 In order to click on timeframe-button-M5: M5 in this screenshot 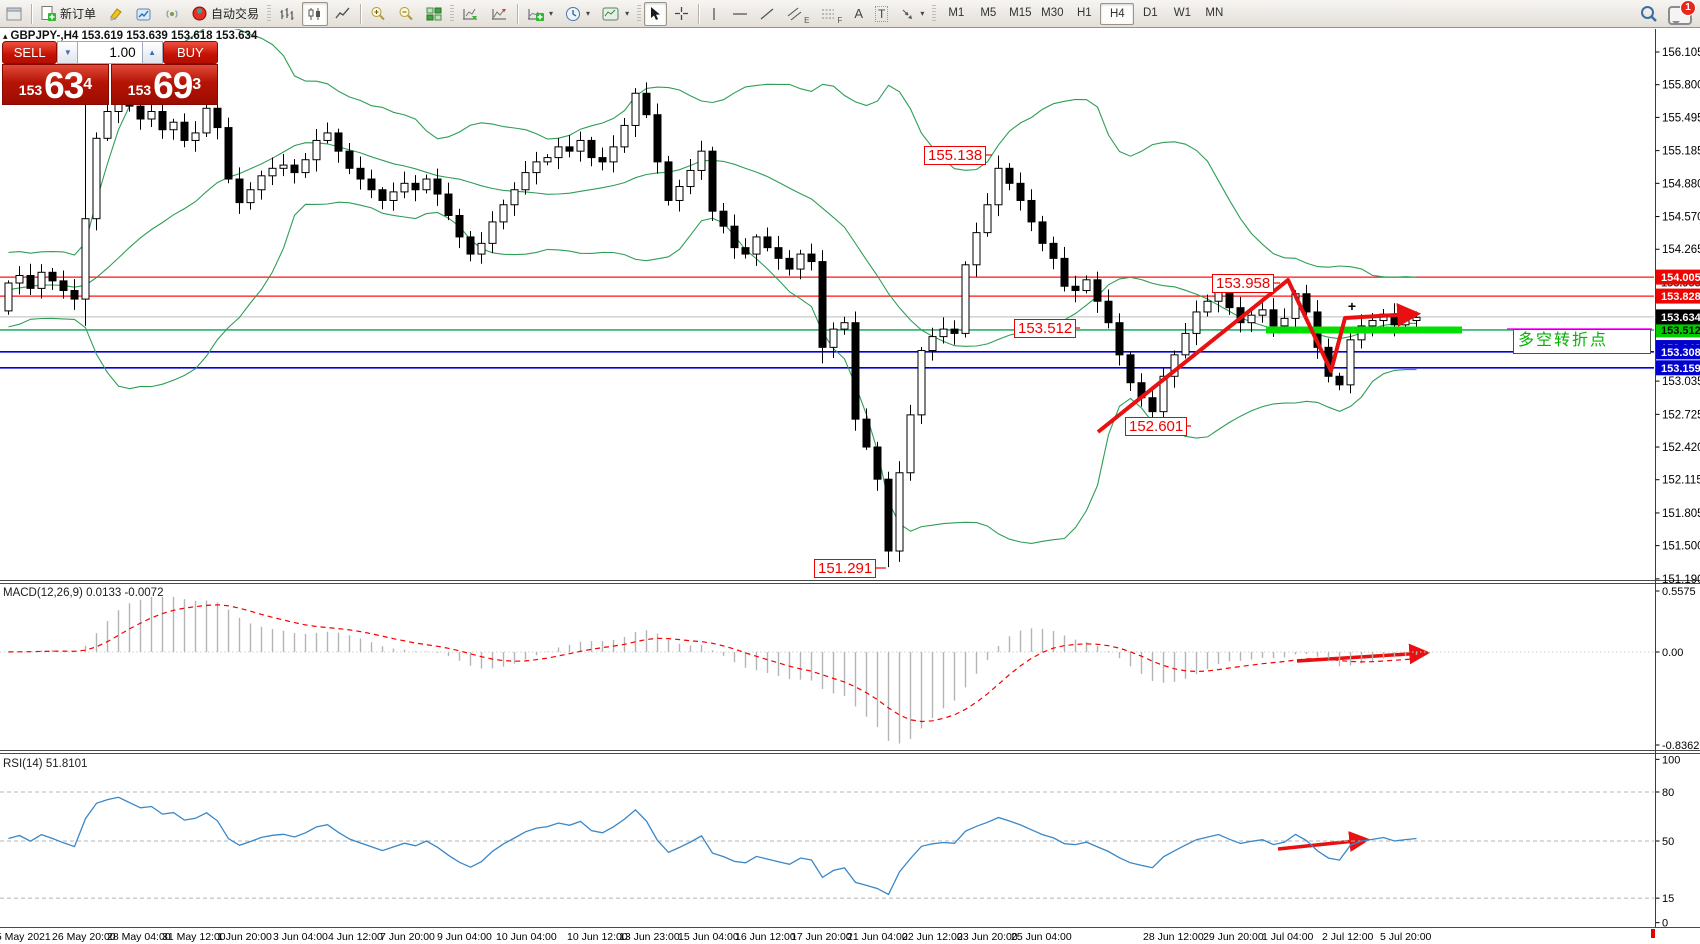, I will do `click(988, 12)`.